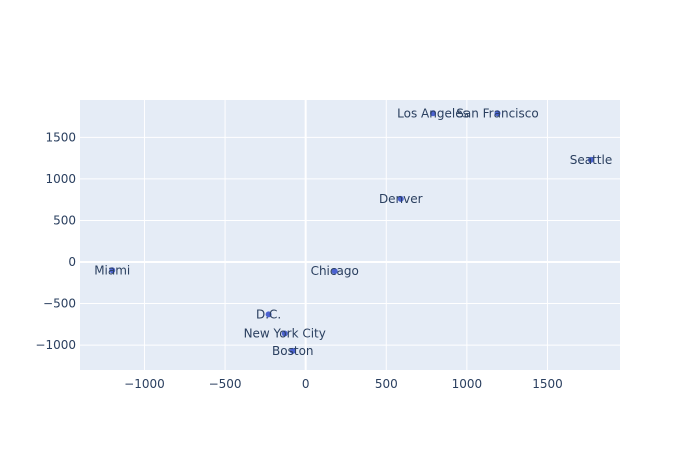 This screenshot has width=700, height=450. What do you see at coordinates (59, 304) in the screenshot?
I see `y-tick-label: −500` at bounding box center [59, 304].